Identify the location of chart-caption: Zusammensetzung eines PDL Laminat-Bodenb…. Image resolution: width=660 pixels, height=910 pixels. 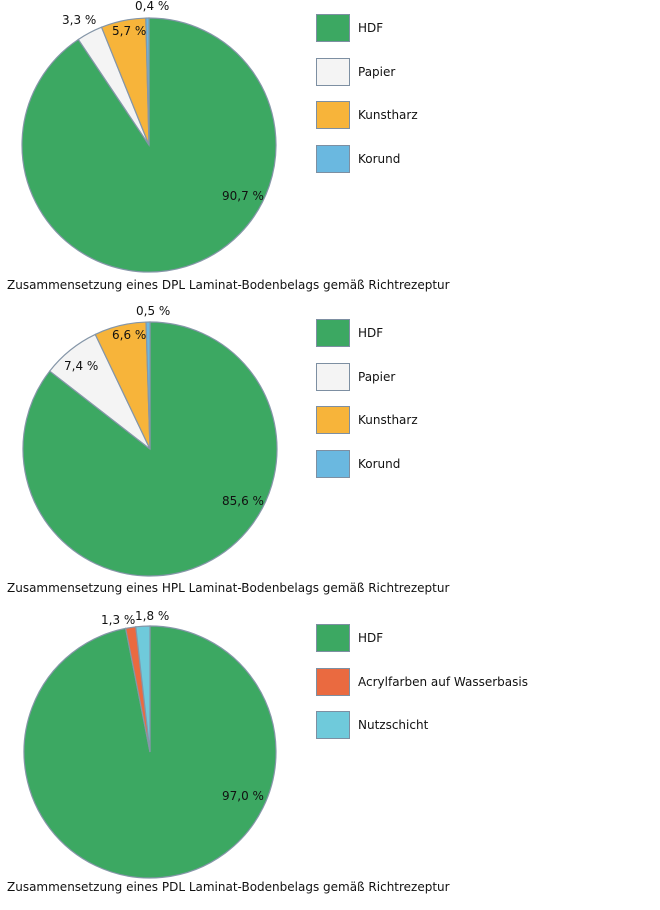
(228, 887).